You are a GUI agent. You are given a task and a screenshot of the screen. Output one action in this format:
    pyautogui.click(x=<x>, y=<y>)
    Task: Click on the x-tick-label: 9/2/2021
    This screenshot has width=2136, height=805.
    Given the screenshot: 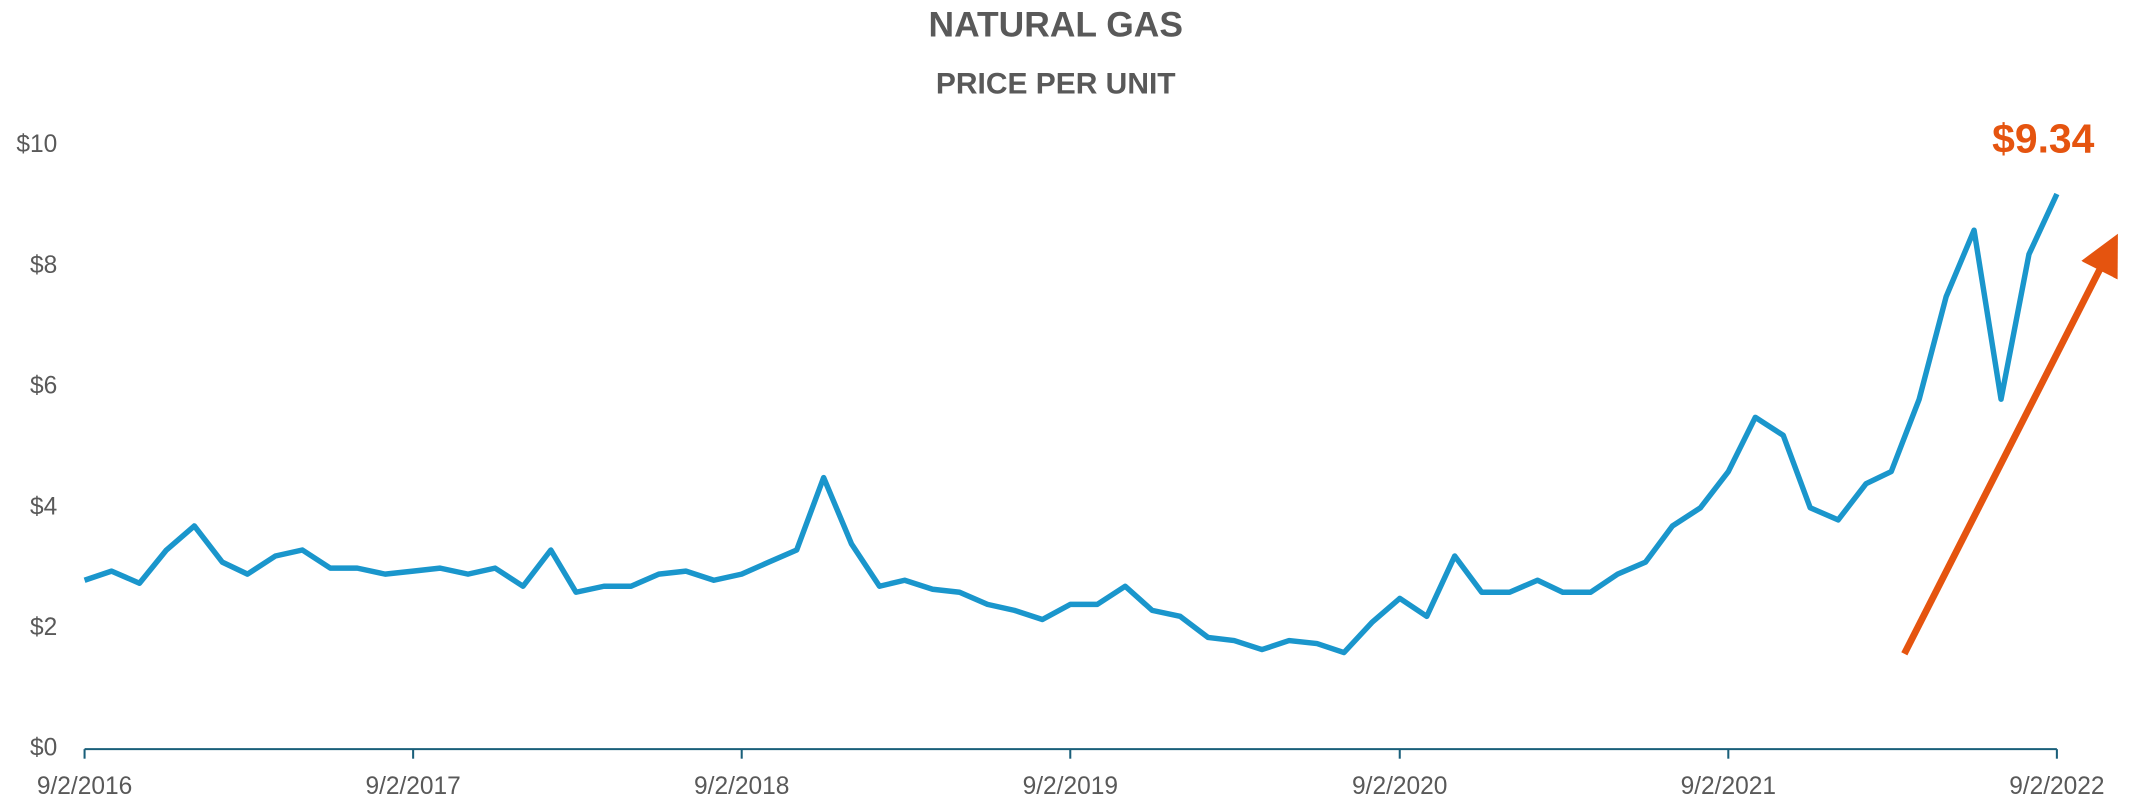 What is the action you would take?
    pyautogui.click(x=1728, y=786)
    